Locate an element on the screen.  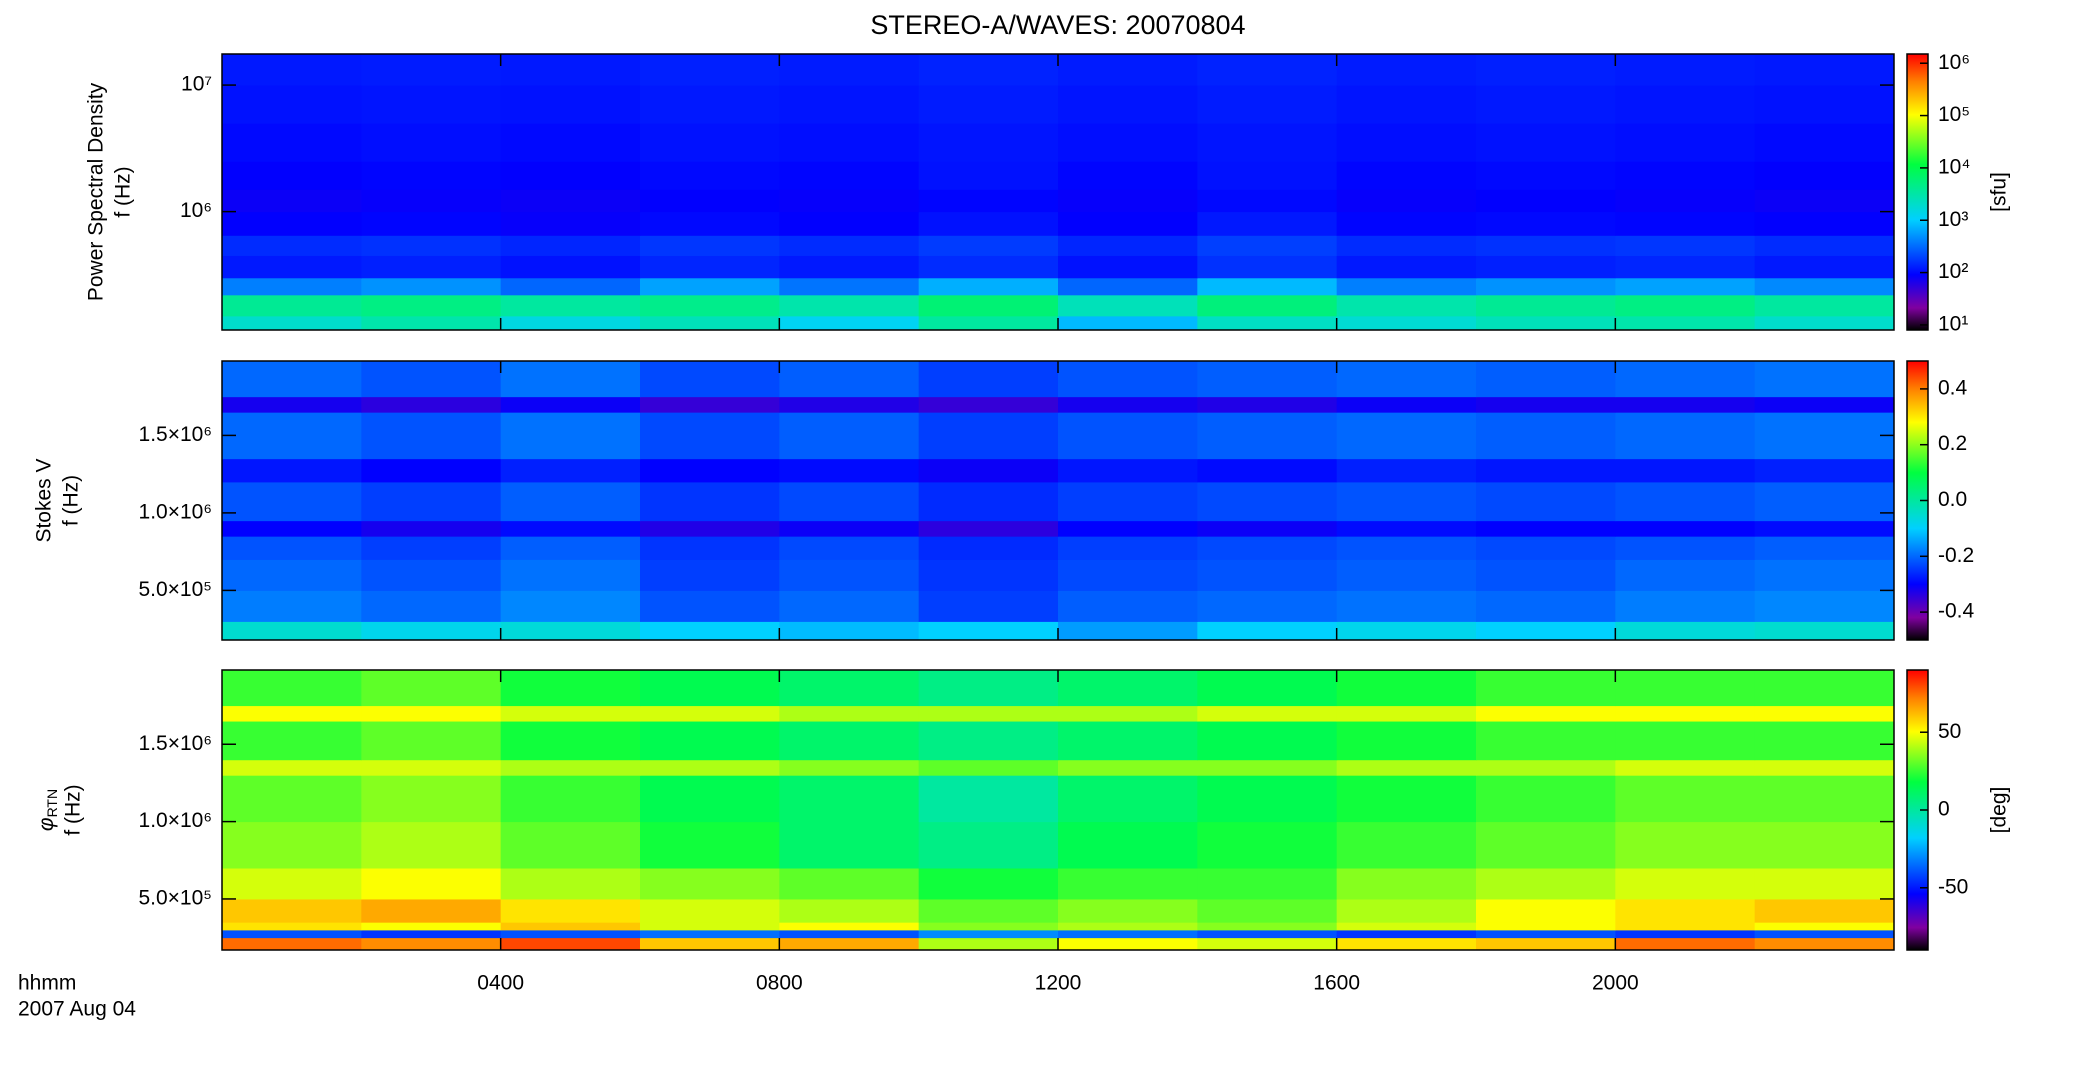
colorbar-tick-label: 10³ is located at coordinates (1953, 219).